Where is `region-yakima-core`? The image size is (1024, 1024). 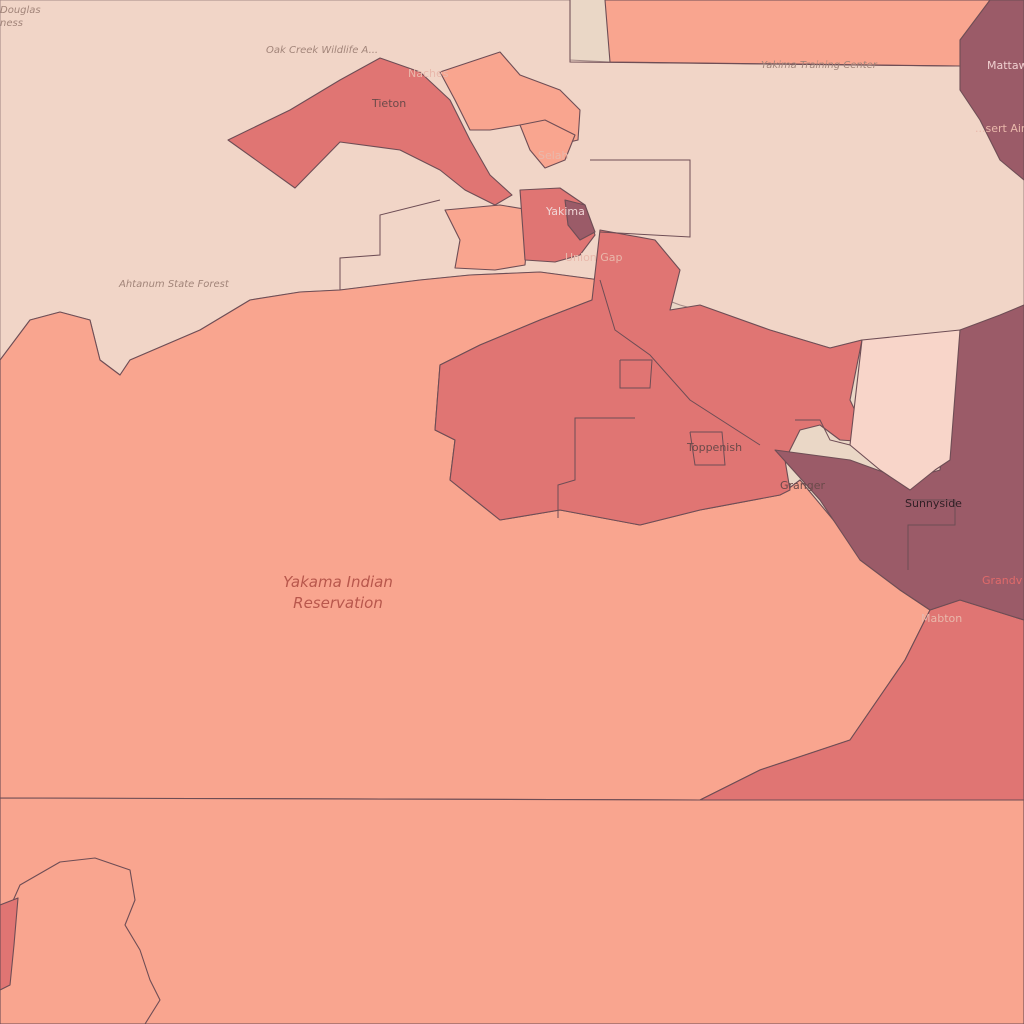 region-yakima-core is located at coordinates (580, 220).